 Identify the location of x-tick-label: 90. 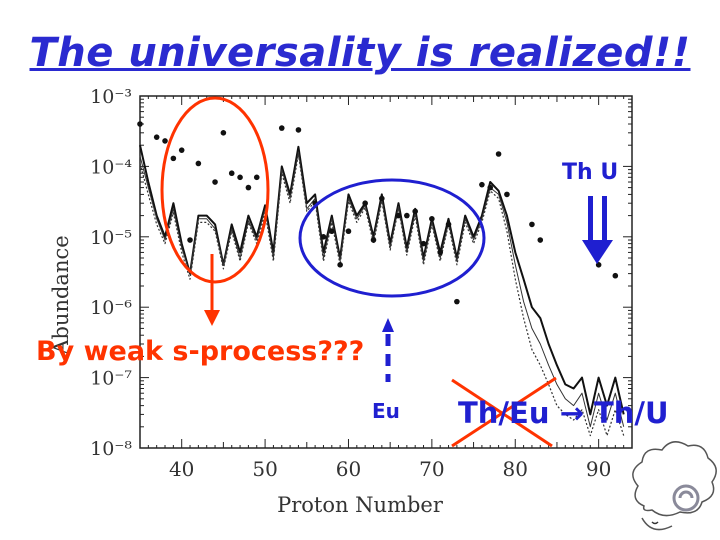
(598, 469).